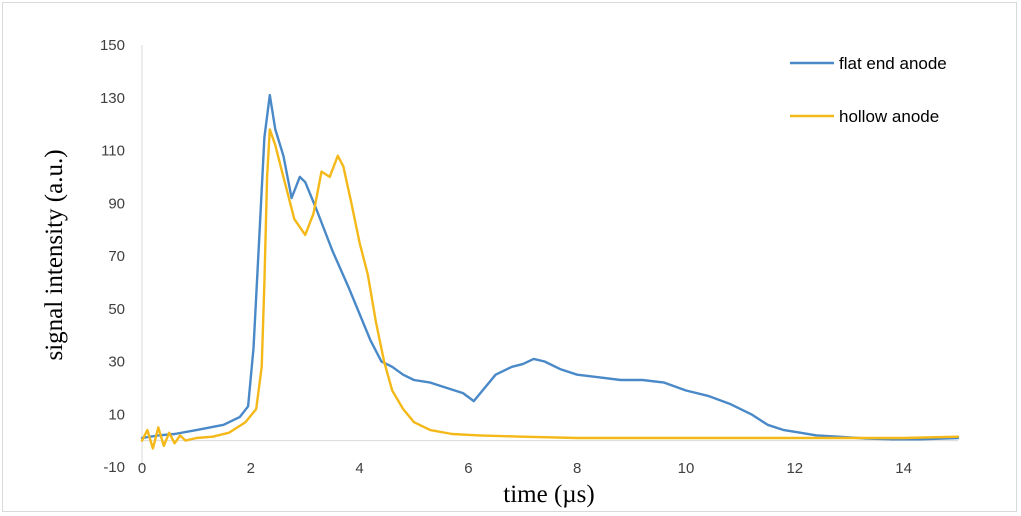 The width and height of the screenshot is (1021, 516). What do you see at coordinates (113, 151) in the screenshot?
I see `y-tick-label: 110` at bounding box center [113, 151].